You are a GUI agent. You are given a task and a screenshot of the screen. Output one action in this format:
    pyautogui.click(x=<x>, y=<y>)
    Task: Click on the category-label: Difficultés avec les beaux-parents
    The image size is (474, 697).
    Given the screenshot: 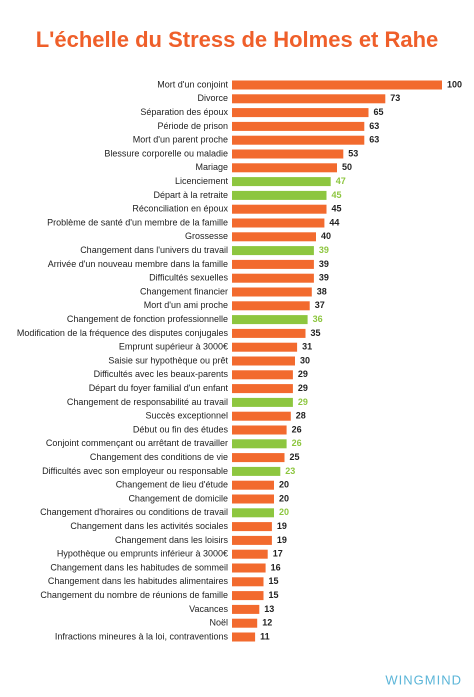 What is the action you would take?
    pyautogui.click(x=161, y=374)
    